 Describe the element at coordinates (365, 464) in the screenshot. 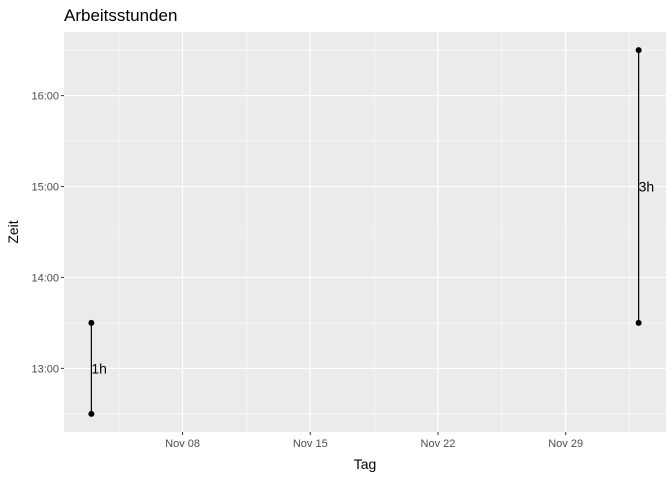

I see `x-axis-title: Tag` at that location.